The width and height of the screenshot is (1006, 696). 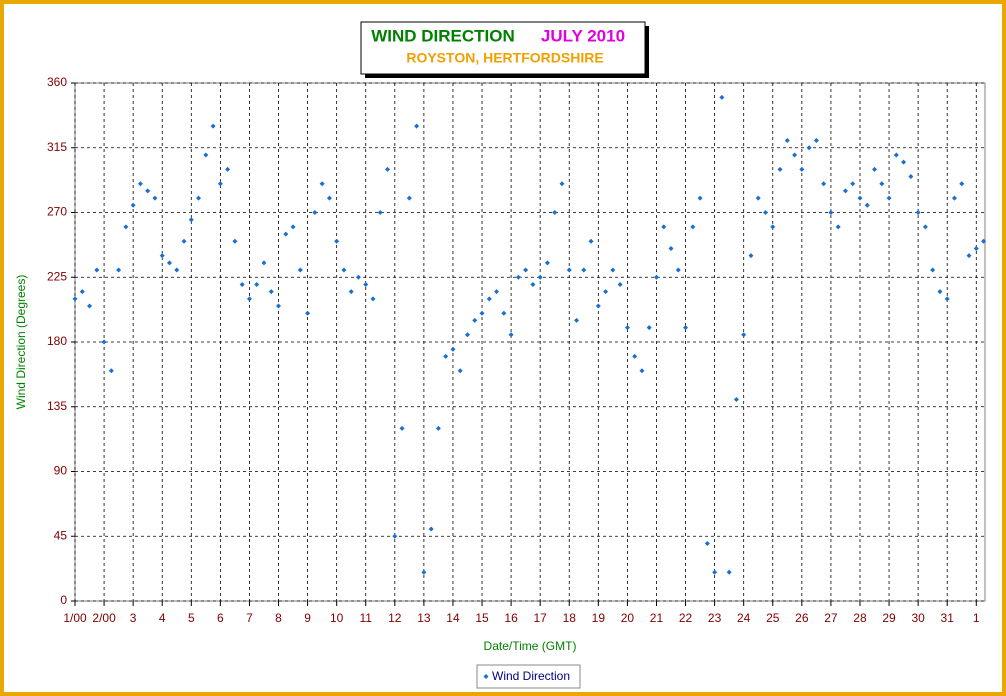 I want to click on x-tick-label: 11, so click(x=366, y=618).